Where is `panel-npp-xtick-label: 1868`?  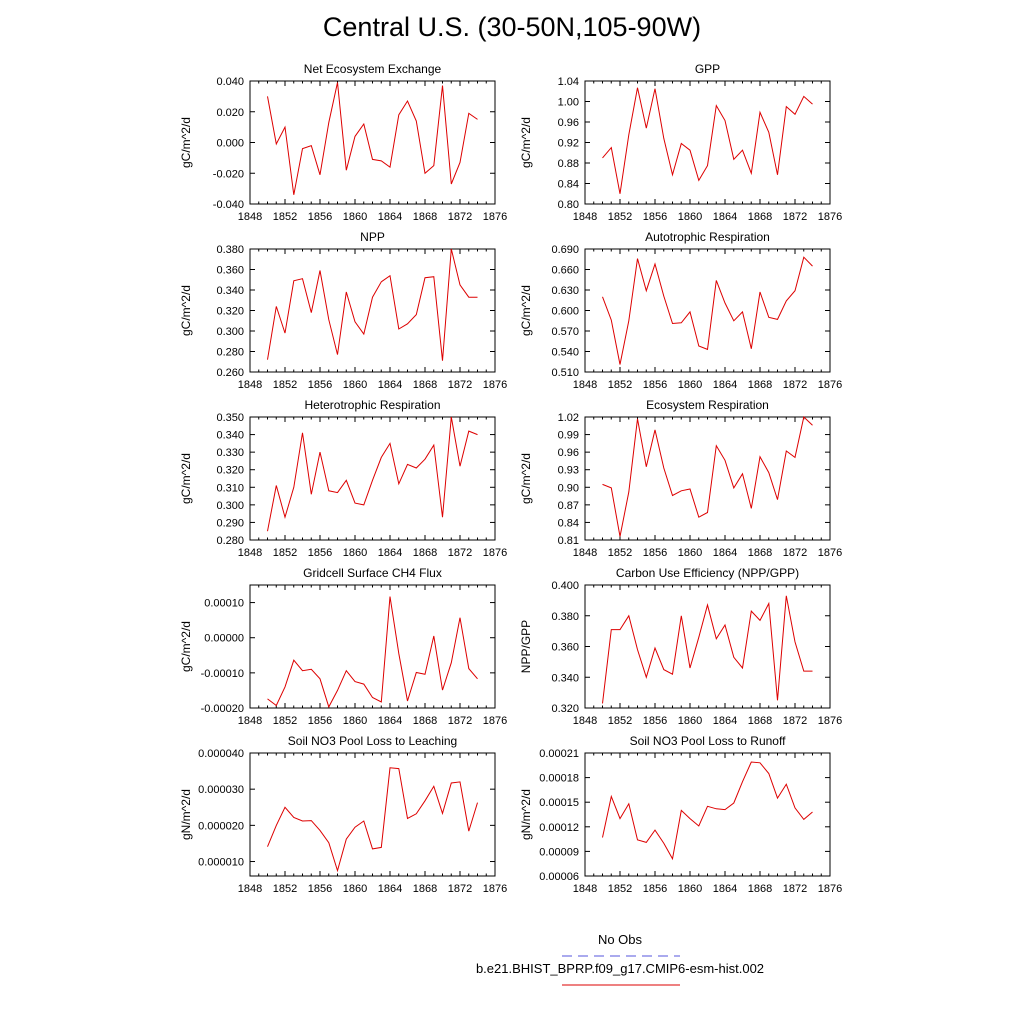 panel-npp-xtick-label: 1868 is located at coordinates (425, 385).